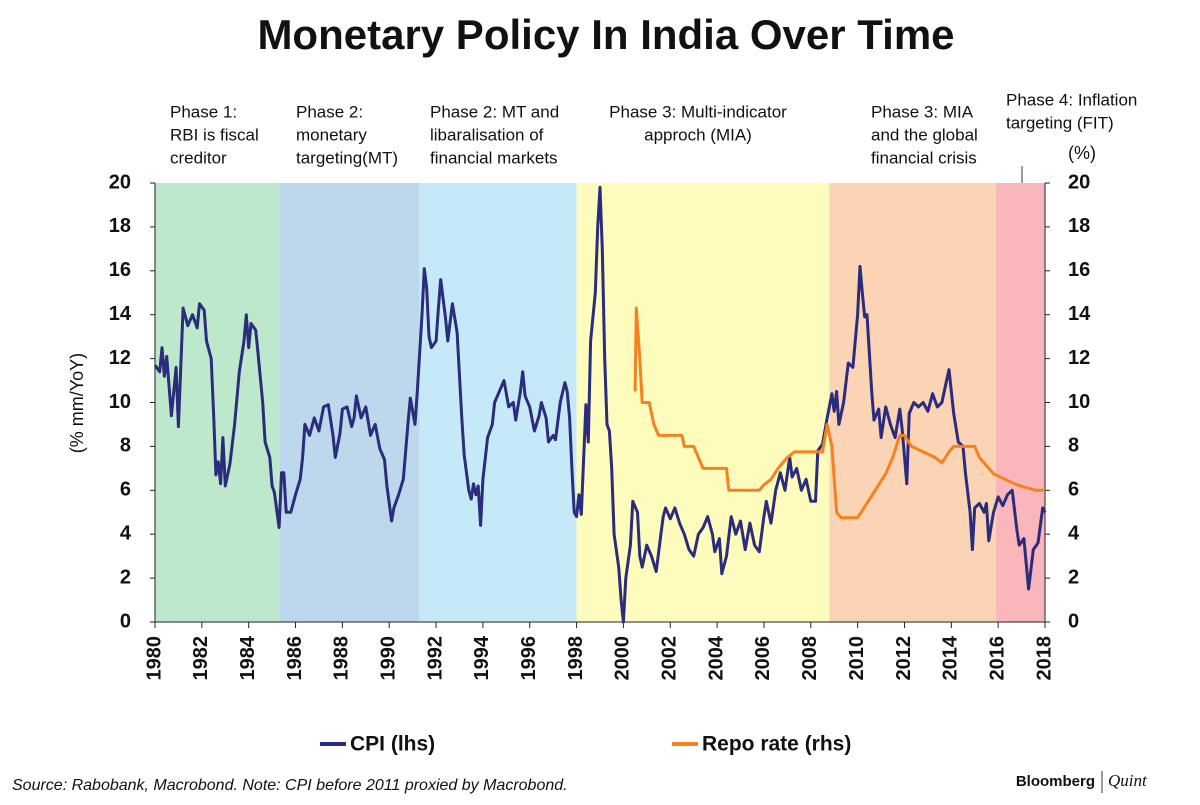 The height and width of the screenshot is (805, 1200). What do you see at coordinates (924, 157) in the screenshot?
I see `phase-label: financial crisis` at bounding box center [924, 157].